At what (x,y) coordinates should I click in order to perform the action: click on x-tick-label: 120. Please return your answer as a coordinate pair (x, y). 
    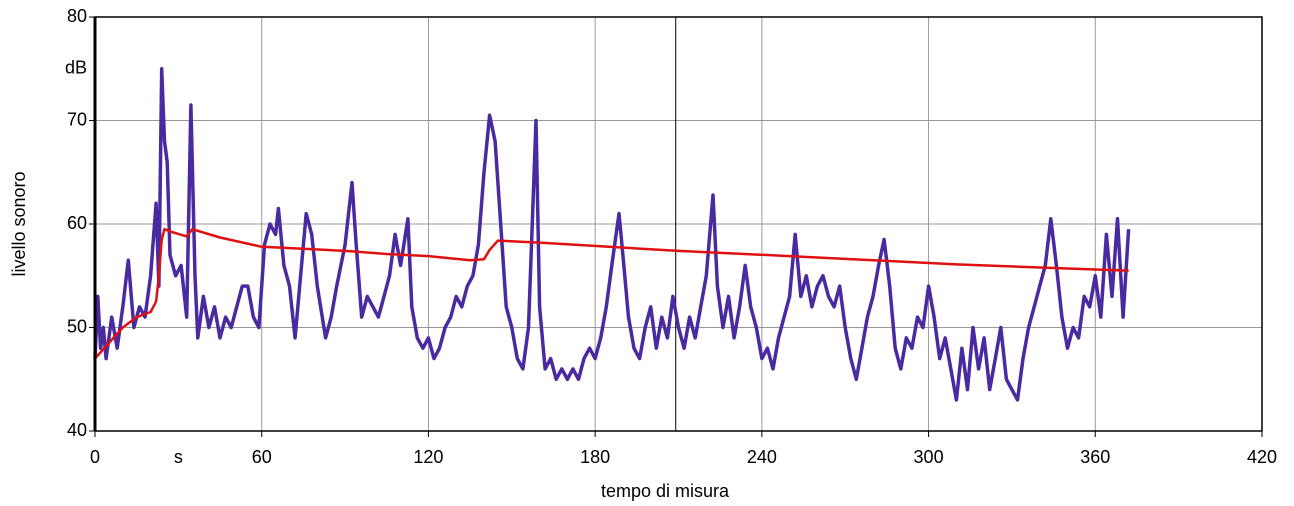
    Looking at the image, I should click on (428, 457).